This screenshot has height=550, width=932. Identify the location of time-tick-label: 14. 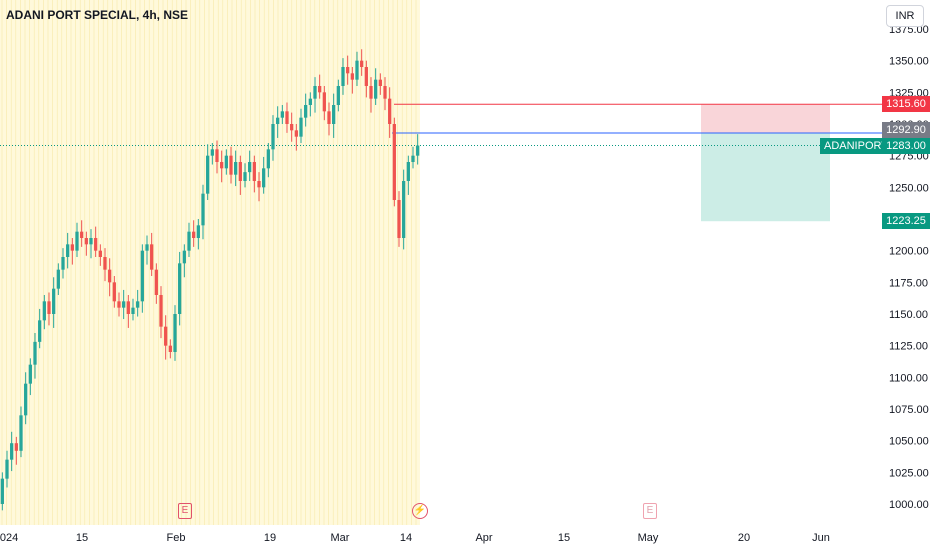
(406, 538).